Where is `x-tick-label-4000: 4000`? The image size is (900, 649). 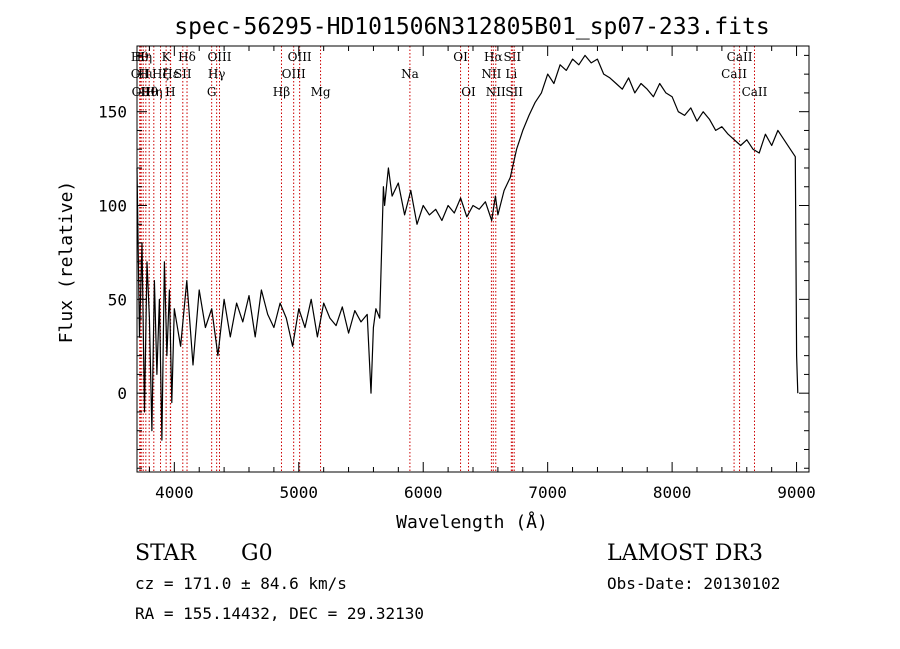
x-tick-label-4000: 4000 is located at coordinates (174, 492).